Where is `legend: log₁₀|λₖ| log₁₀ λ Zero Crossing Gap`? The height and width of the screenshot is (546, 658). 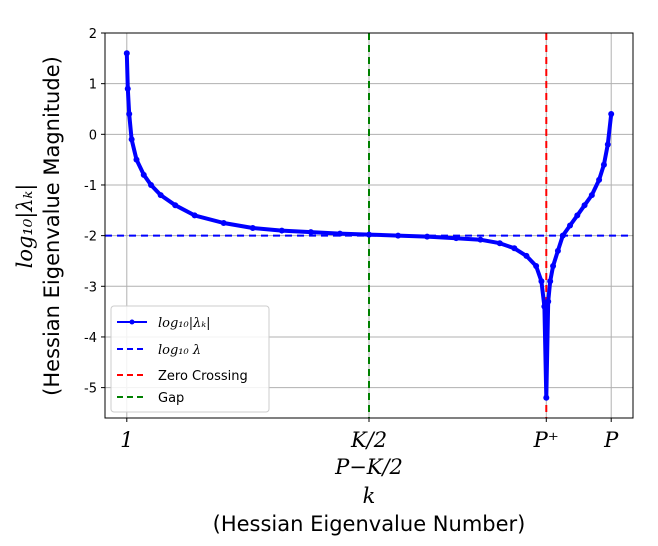
legend: log₁₀|λₖ| log₁₀ λ Zero Crossing Gap is located at coordinates (190, 359).